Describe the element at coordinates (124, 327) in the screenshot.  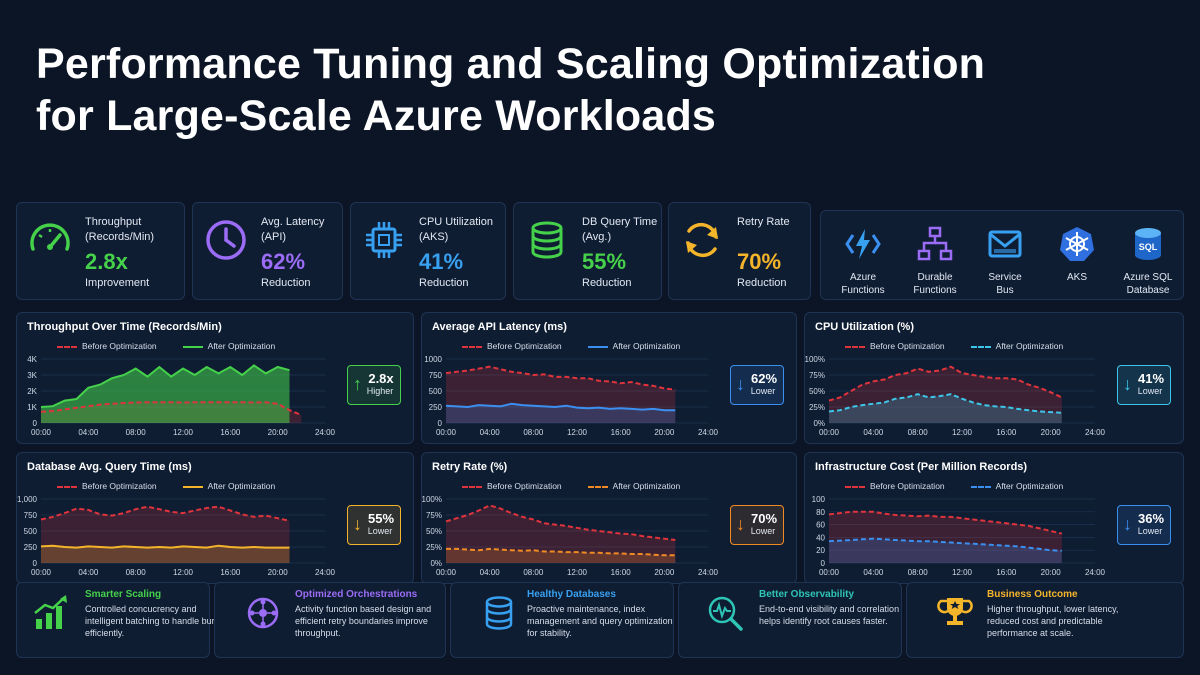
I see `chart-title: Throughput Over Time (Records/Min)` at that location.